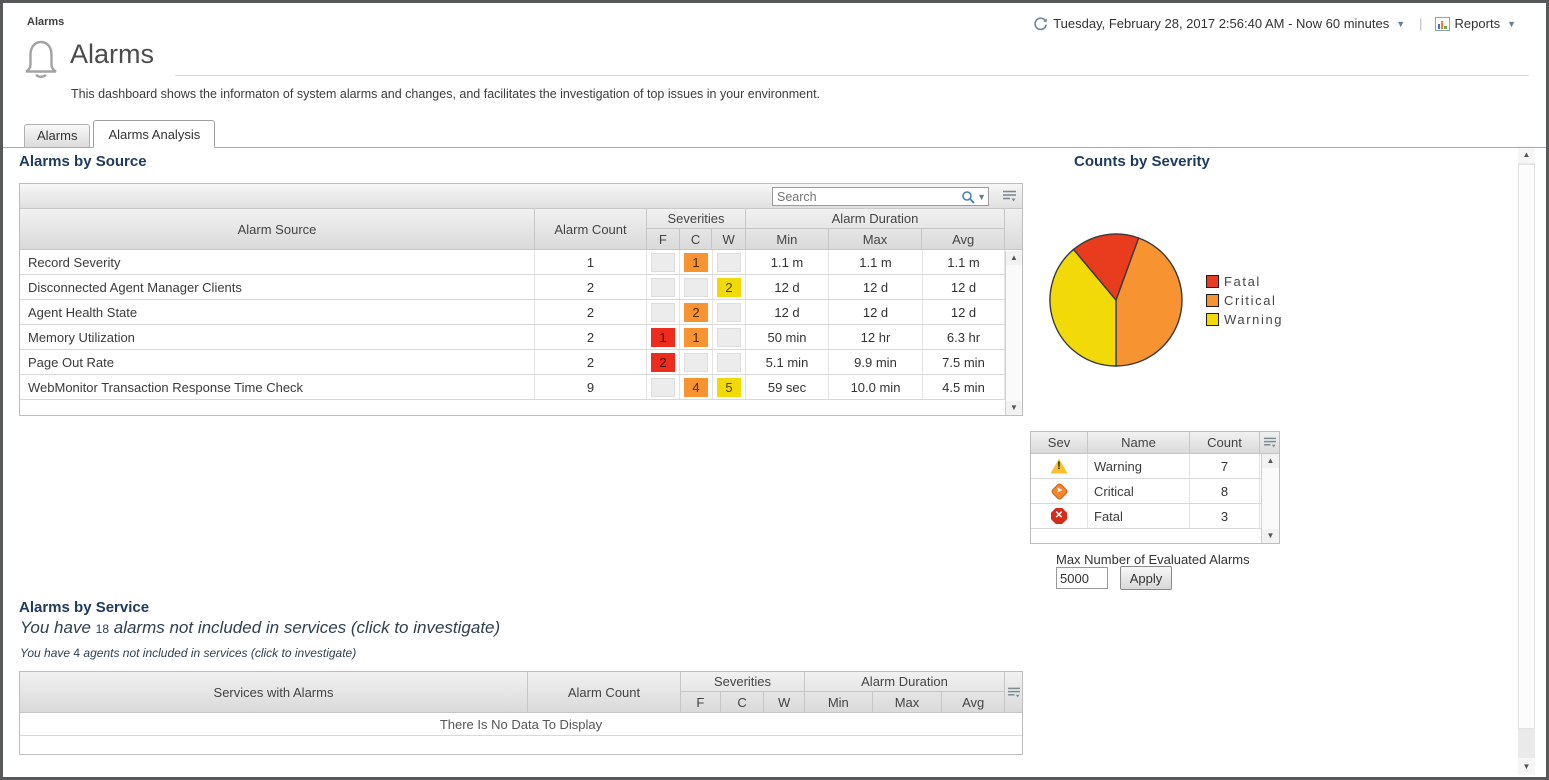 The width and height of the screenshot is (1549, 780). Describe the element at coordinates (1442, 23) in the screenshot. I see `reports-icon` at that location.